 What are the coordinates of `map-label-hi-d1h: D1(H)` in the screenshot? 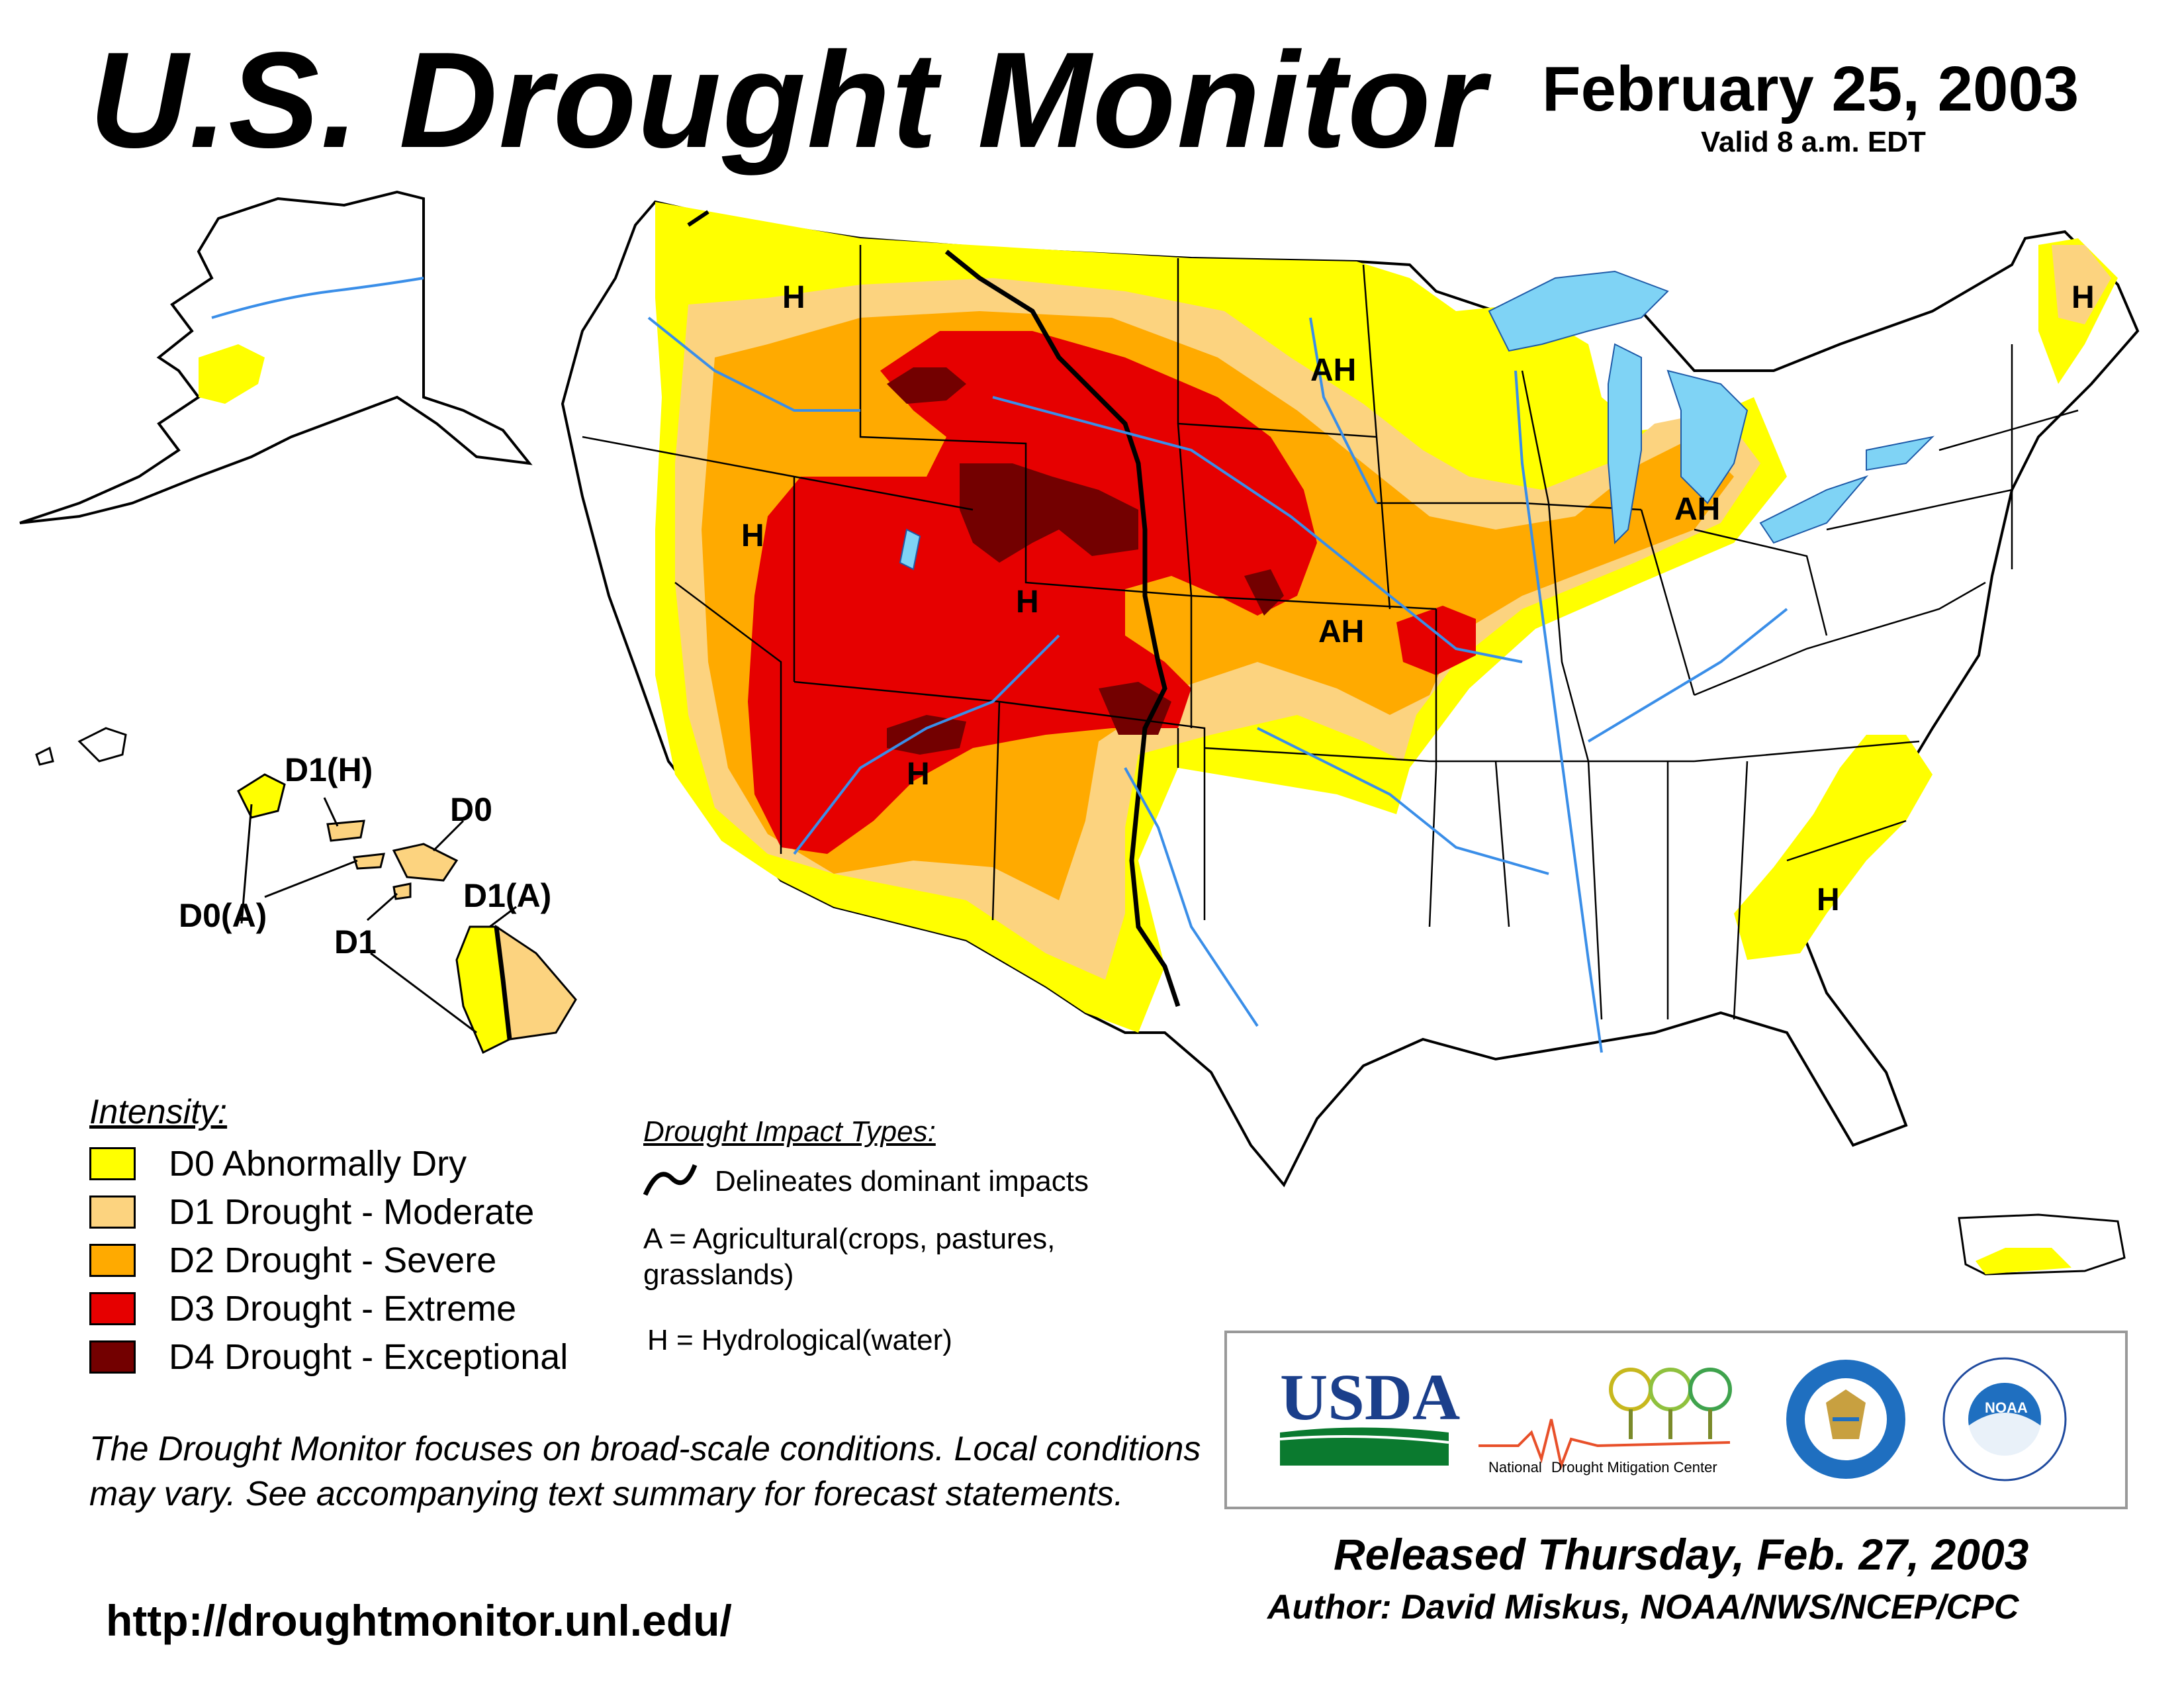 It's located at (329, 769).